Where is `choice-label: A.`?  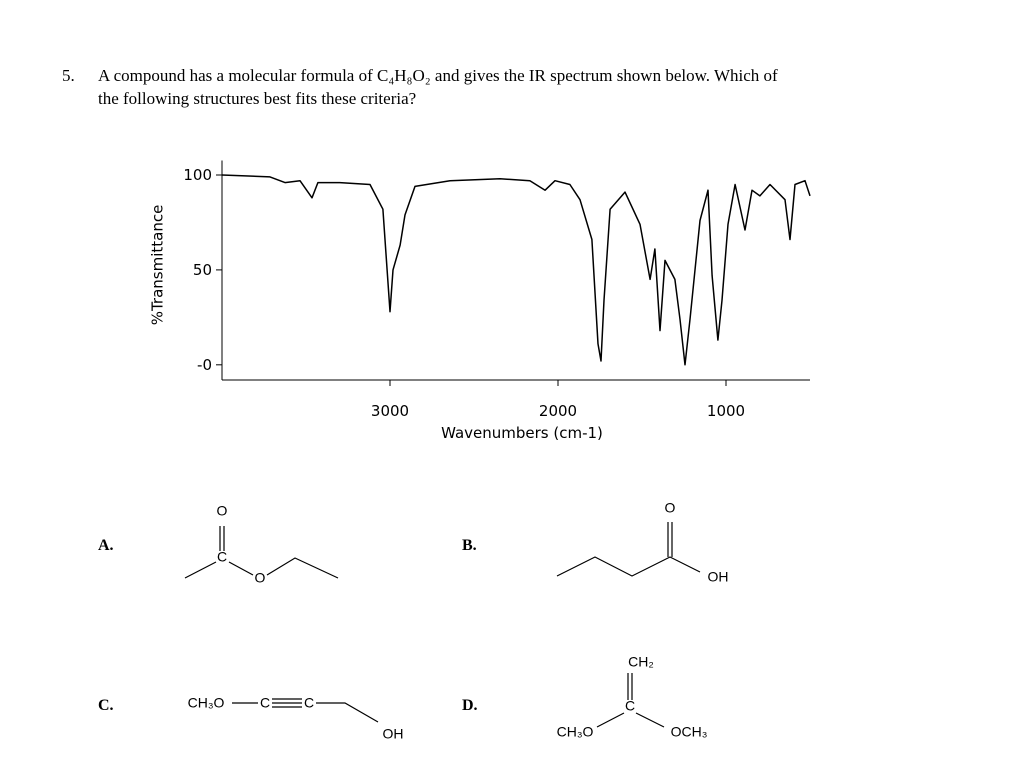 choice-label: A. is located at coordinates (106, 545).